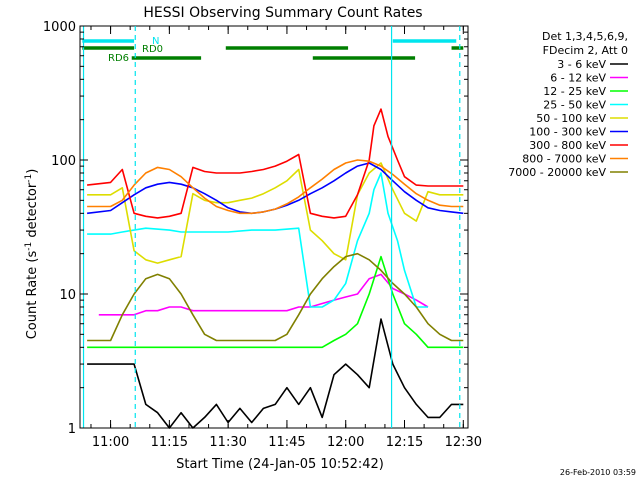 The image size is (640, 480). I want to click on legend-entry-label: 7000 - 20000 keV, so click(557, 172).